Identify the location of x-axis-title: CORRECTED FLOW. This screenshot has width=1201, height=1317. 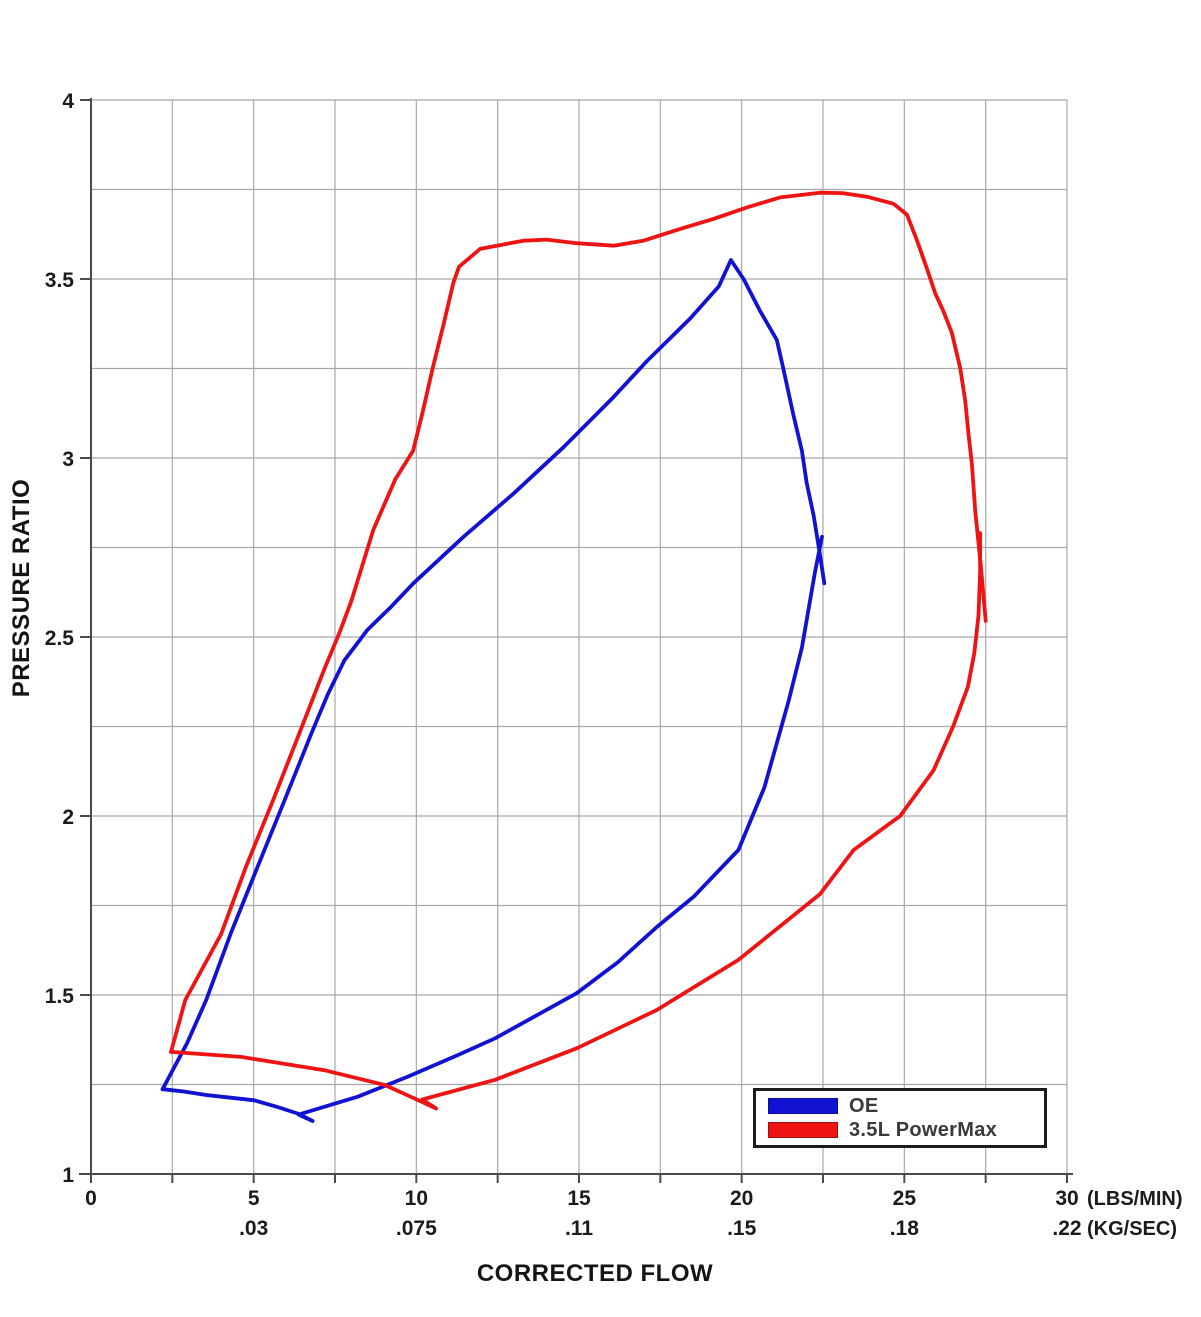
(595, 1273).